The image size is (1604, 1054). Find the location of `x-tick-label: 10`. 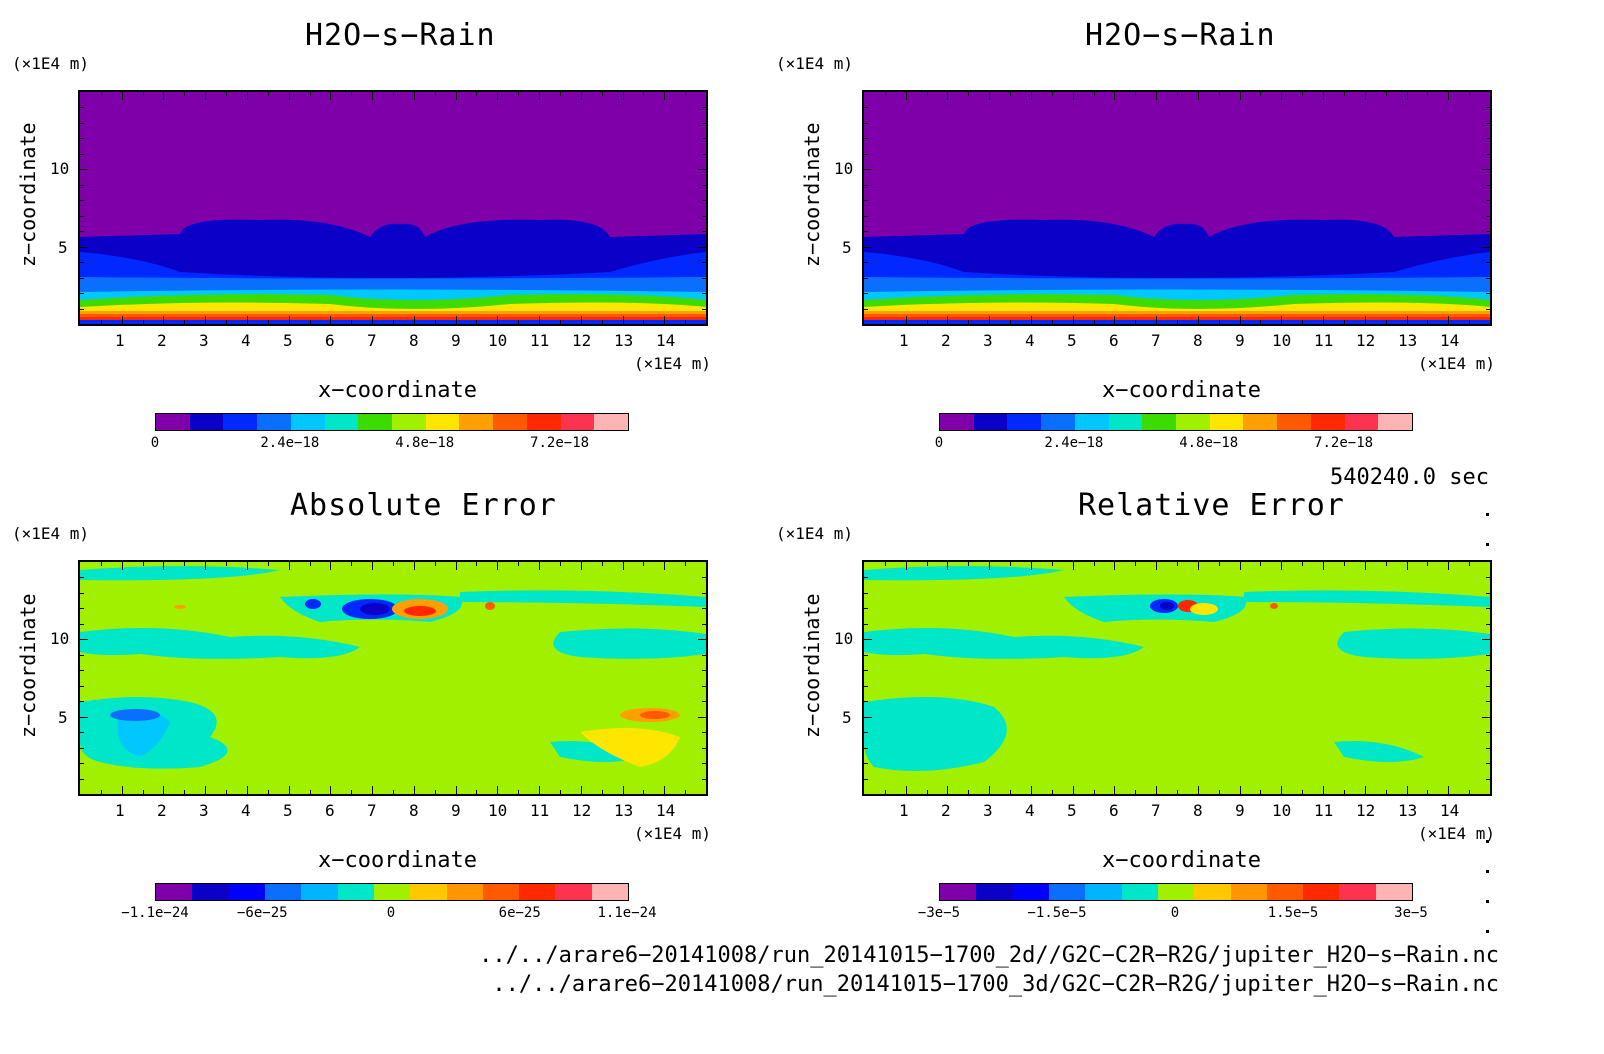

x-tick-label: 10 is located at coordinates (498, 810).